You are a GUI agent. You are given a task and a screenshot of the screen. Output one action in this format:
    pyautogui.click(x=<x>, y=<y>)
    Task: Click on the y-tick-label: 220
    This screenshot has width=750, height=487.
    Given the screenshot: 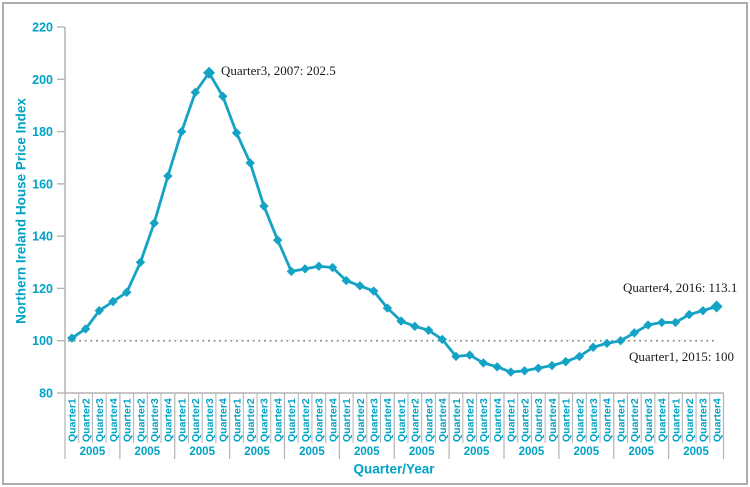 What is the action you would take?
    pyautogui.click(x=42, y=28)
    